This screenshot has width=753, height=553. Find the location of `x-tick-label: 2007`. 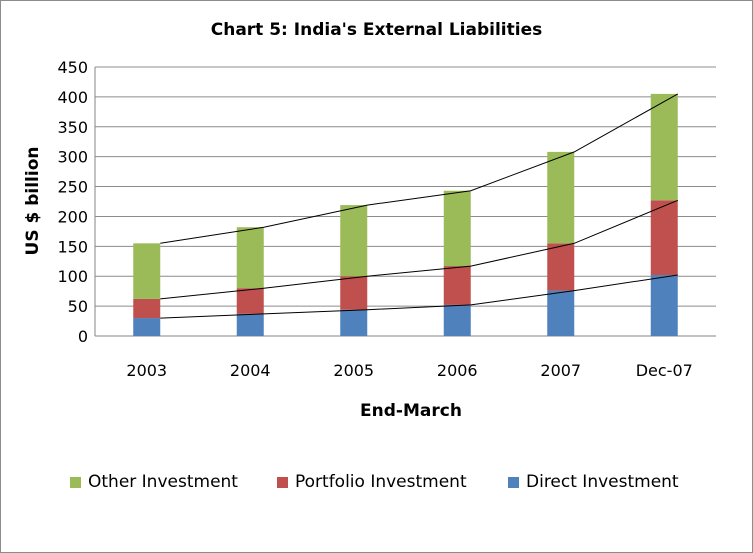

x-tick-label: 2007 is located at coordinates (560, 370).